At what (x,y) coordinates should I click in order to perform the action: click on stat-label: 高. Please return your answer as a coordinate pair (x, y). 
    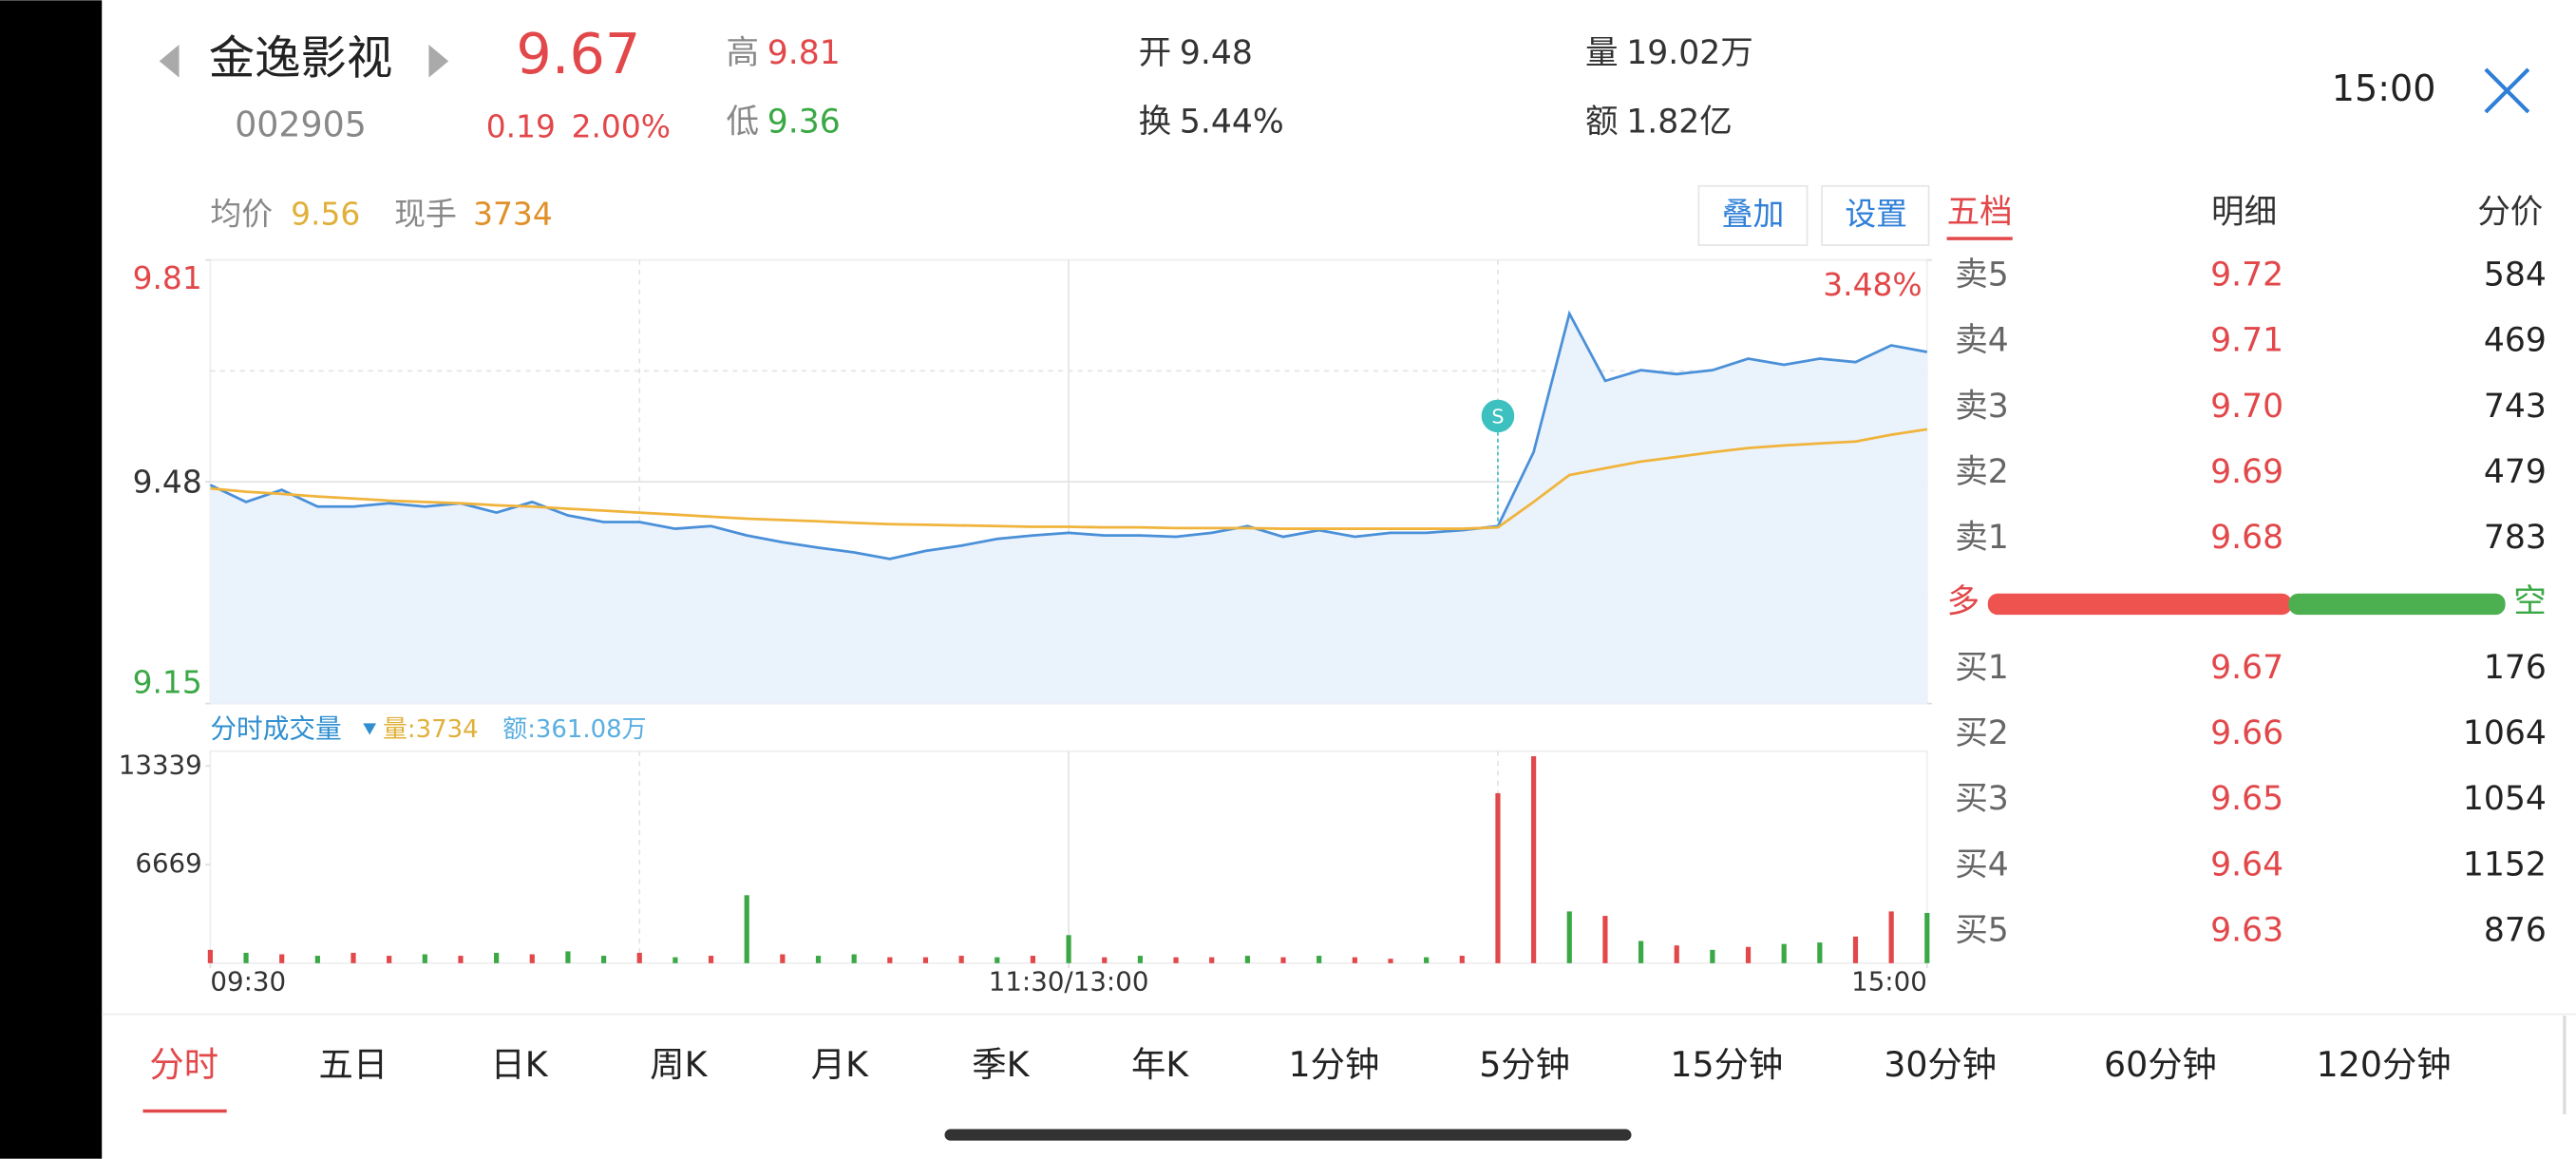
    Looking at the image, I should click on (742, 53).